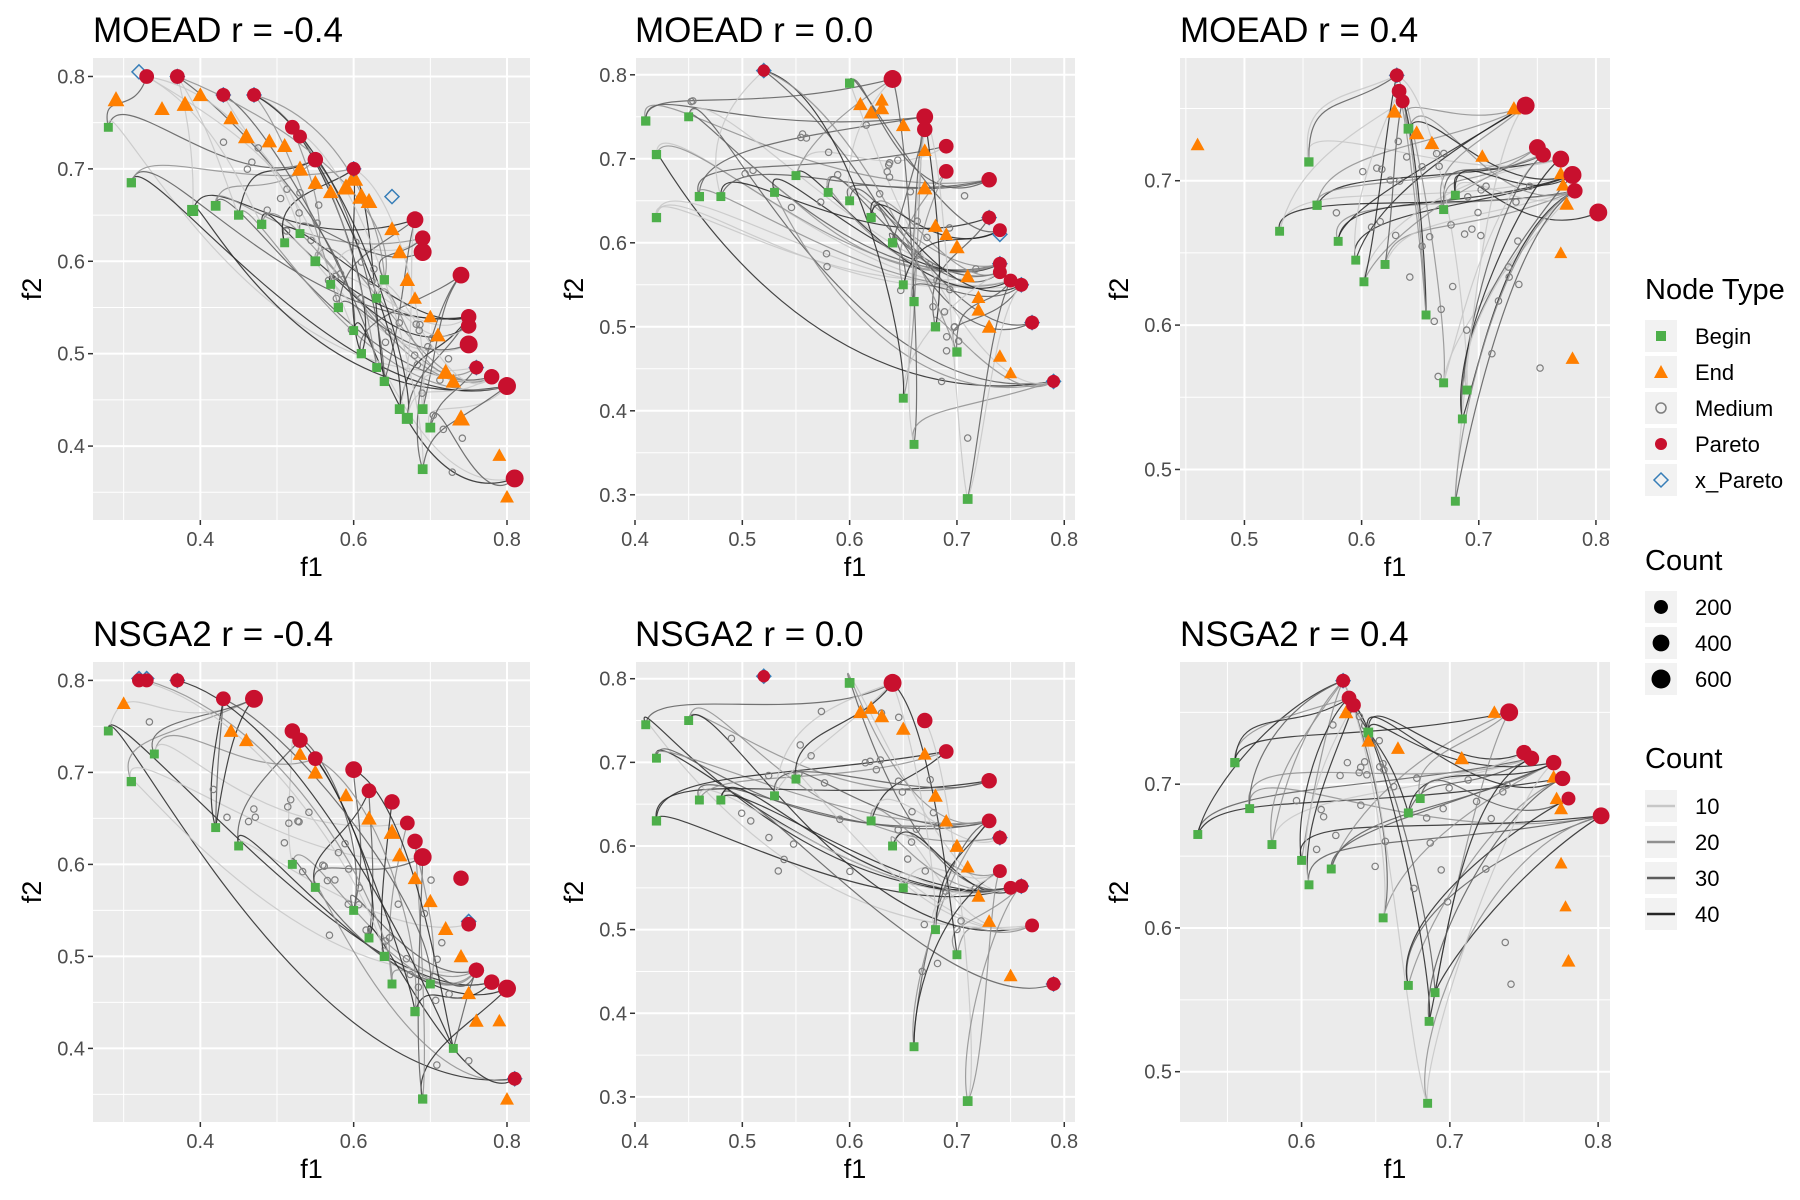  I want to click on legend-label-medium: Medium, so click(1734, 408).